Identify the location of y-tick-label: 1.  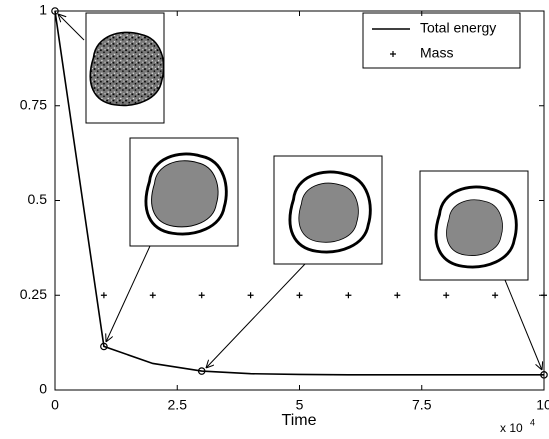
(43, 10).